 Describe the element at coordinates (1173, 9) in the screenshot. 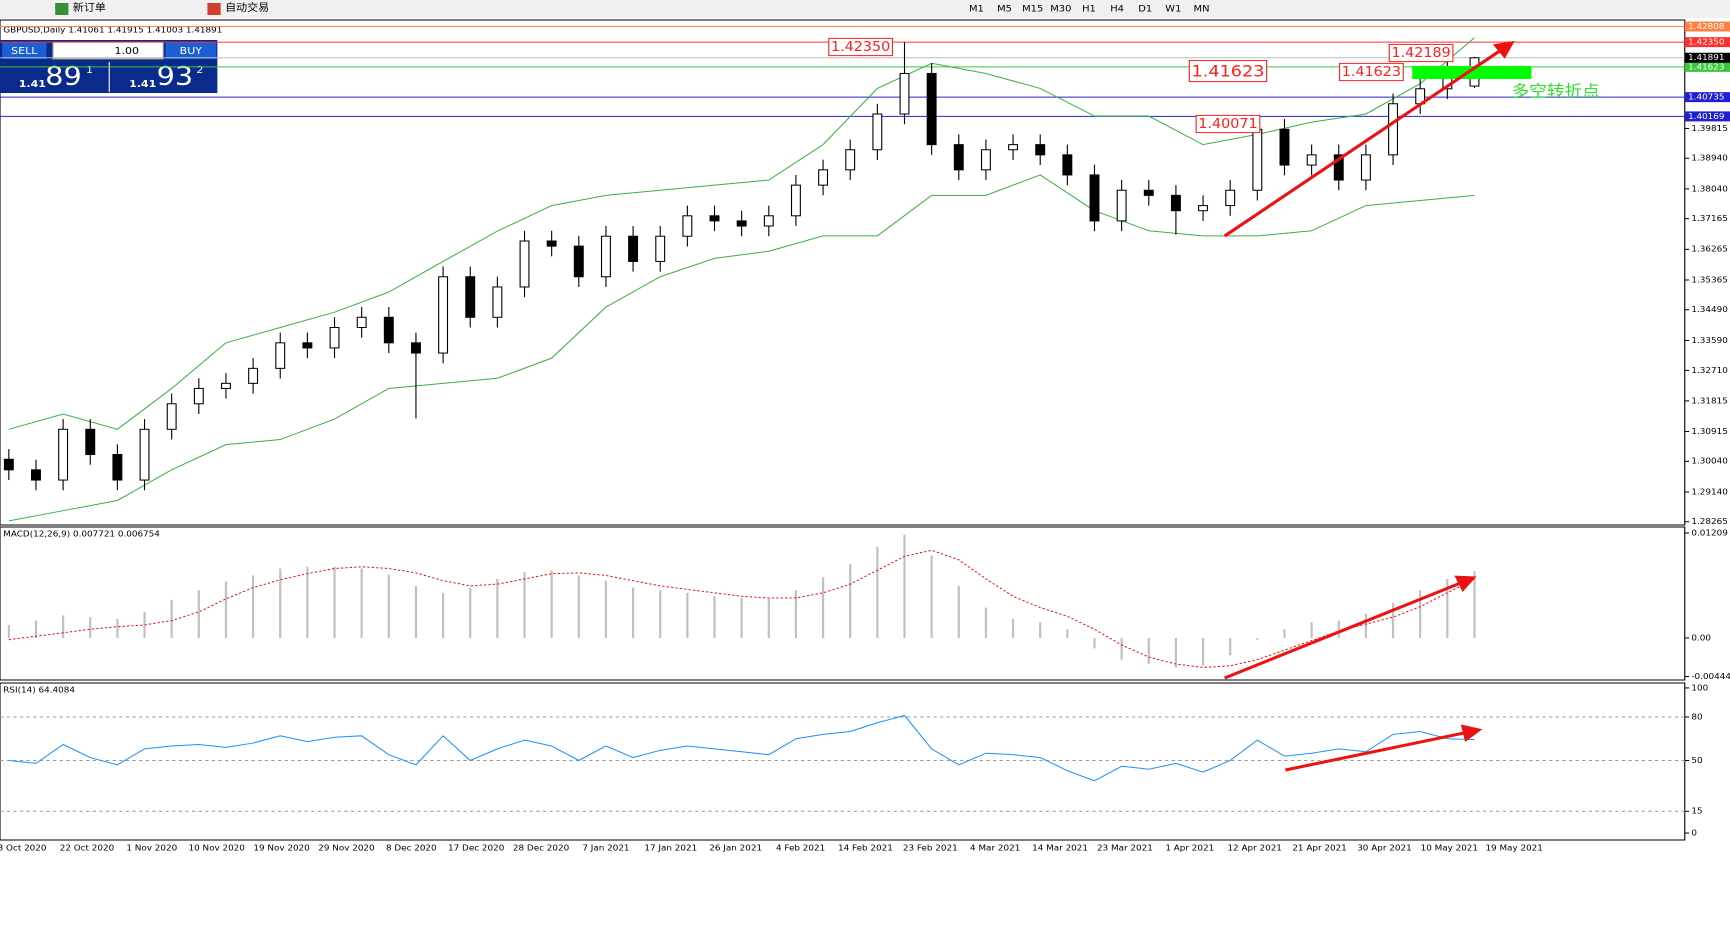

I see `timeframe: W1` at that location.